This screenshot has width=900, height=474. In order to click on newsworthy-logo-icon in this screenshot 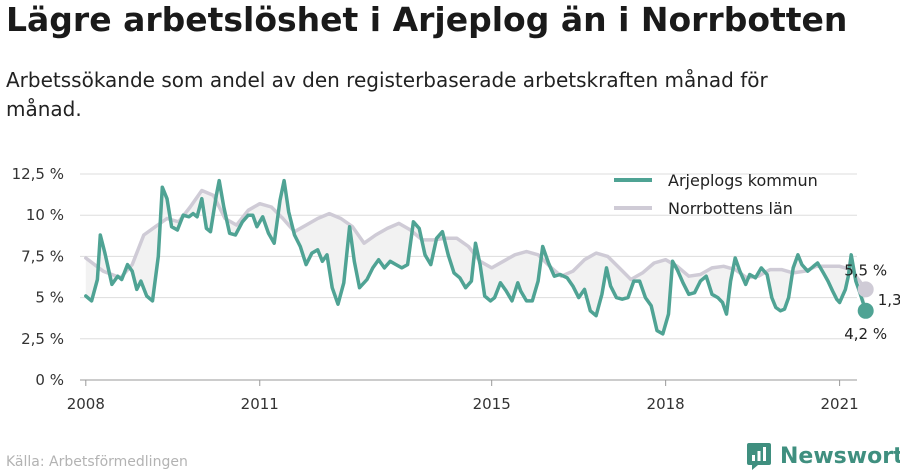, I will do `click(759, 456)`.